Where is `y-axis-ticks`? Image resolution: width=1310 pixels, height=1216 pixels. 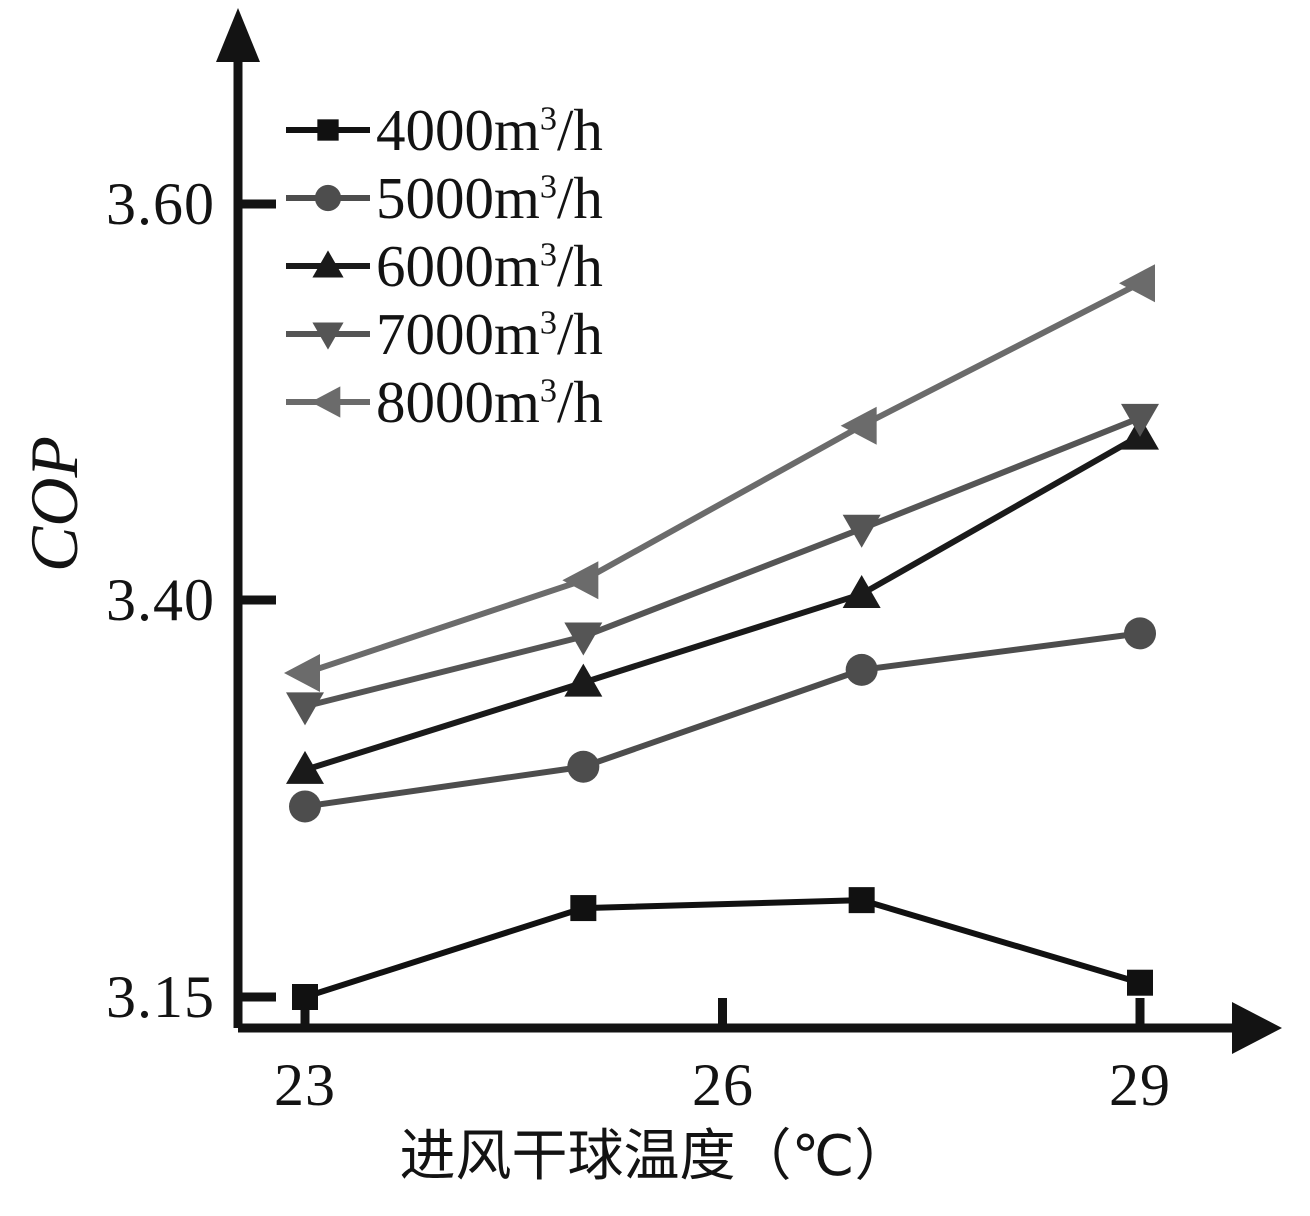
y-axis-ticks is located at coordinates (257, 600).